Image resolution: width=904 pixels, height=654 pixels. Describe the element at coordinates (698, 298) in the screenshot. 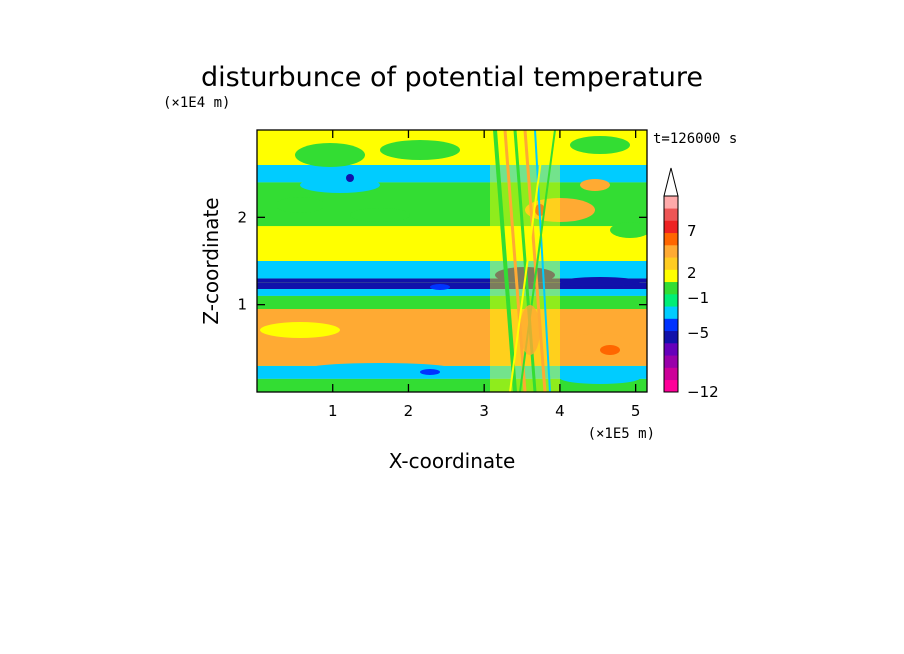

I see `colorbar-label: −1` at that location.